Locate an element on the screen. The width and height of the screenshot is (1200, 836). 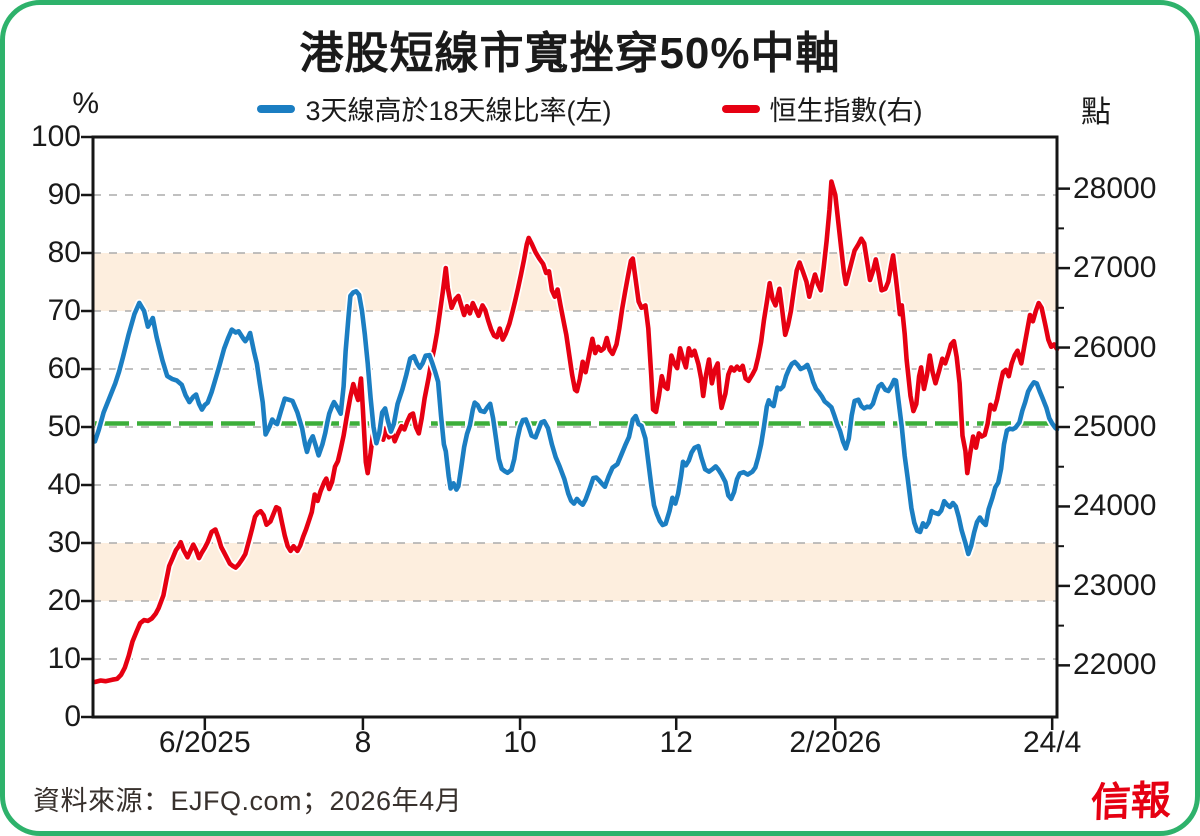
legend-item-breadth: 3天線高於18天線比率(左) is located at coordinates (434, 108).